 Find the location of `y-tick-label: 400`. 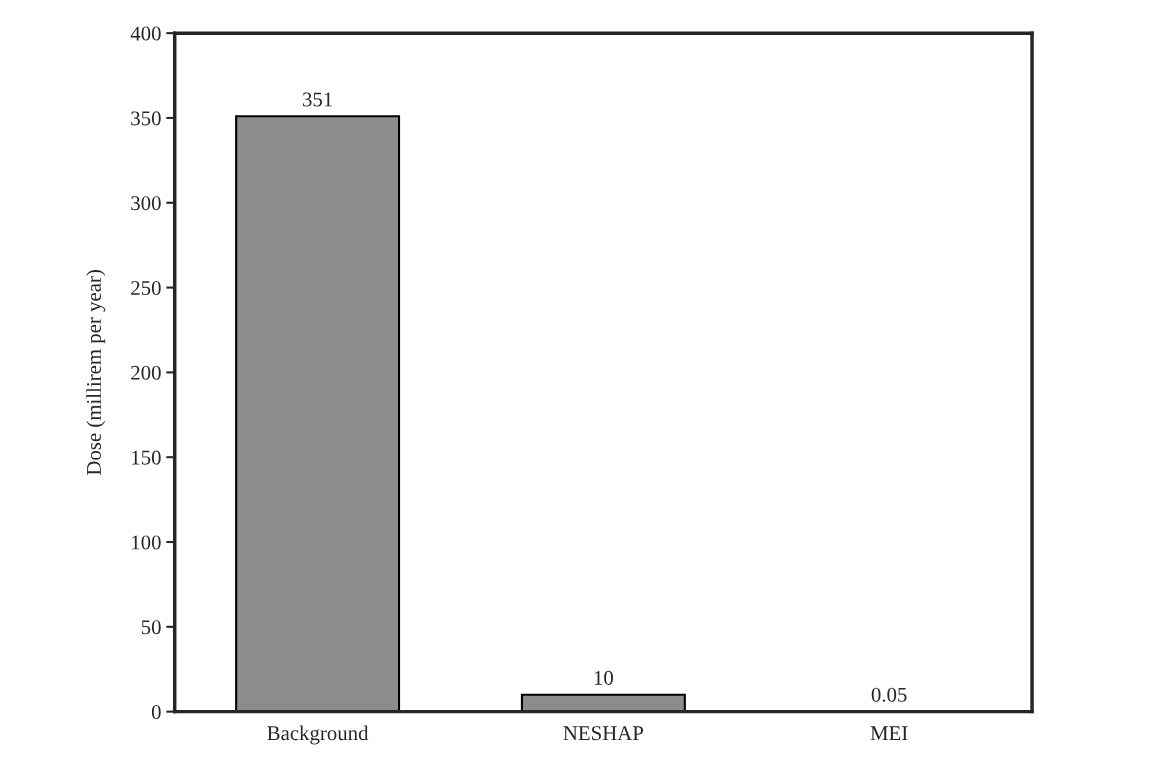

y-tick-label: 400 is located at coordinates (145, 33).